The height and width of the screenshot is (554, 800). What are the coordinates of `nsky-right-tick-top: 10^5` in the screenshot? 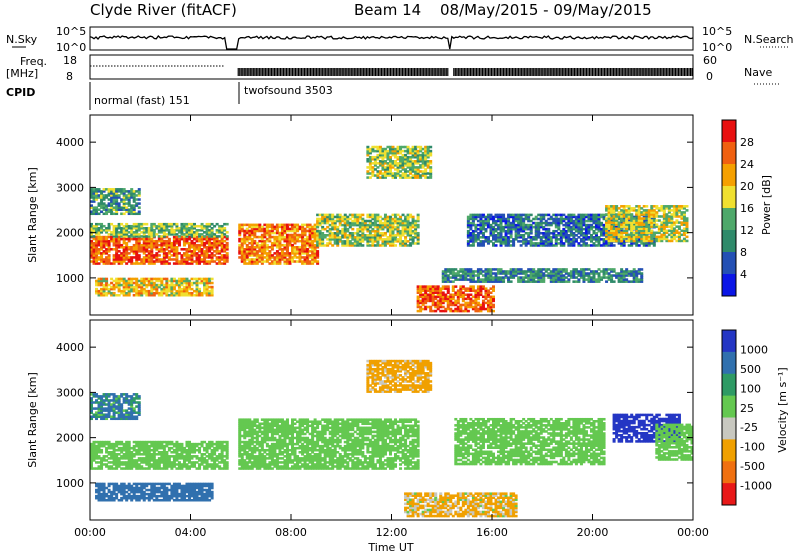 It's located at (717, 31).